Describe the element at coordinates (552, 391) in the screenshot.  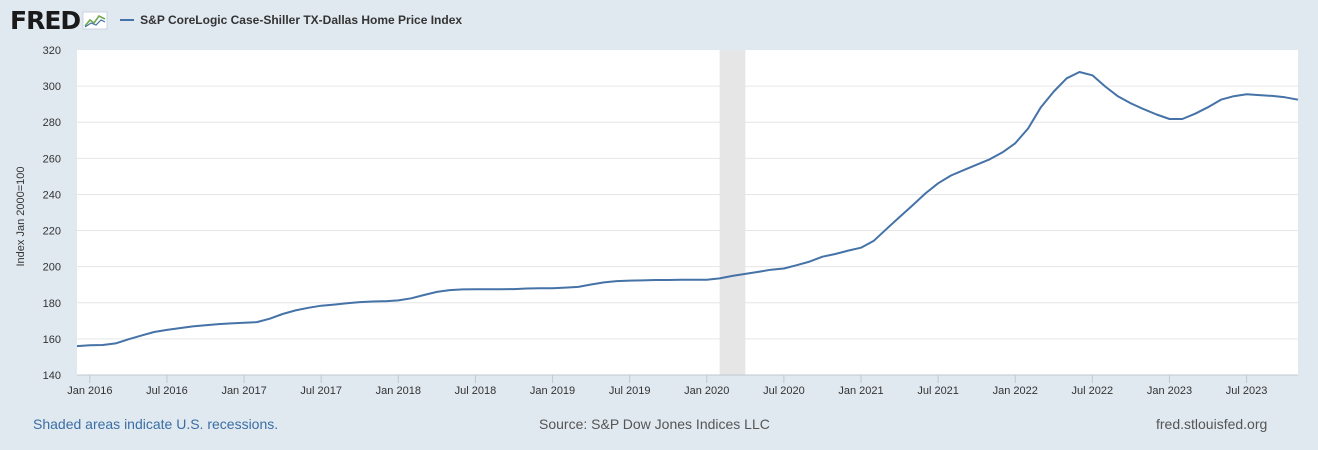
I see `x-tick-label: Jan 2019` at that location.